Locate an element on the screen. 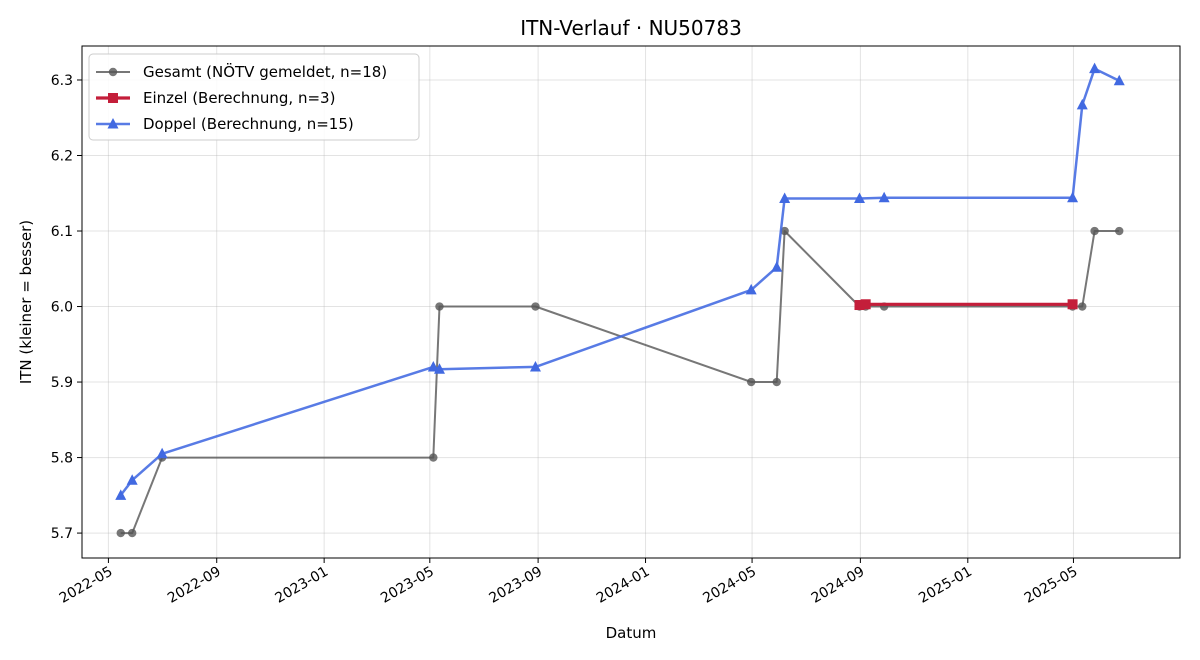 This screenshot has height=660, width=1200. chart-title: ITN-Verlauf · NU50783 is located at coordinates (631, 28).